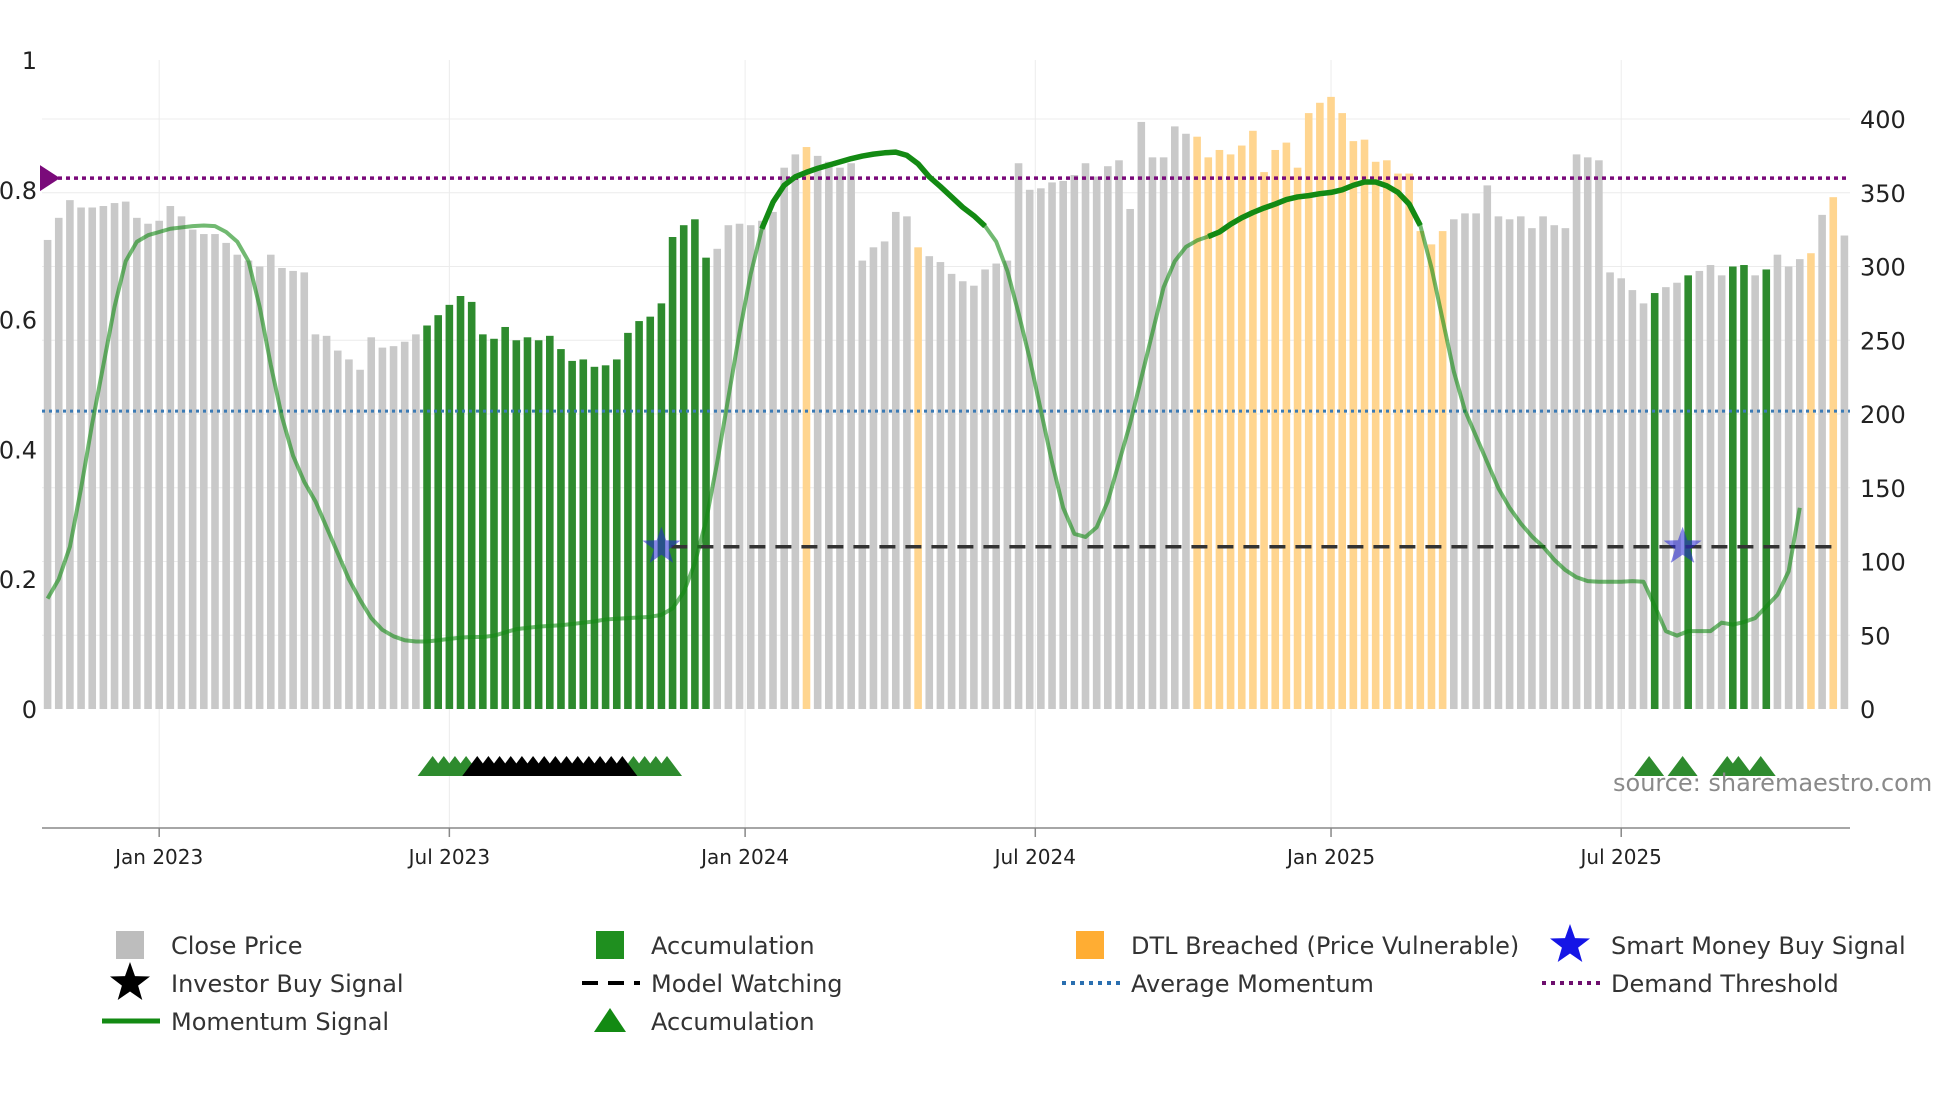  Describe the element at coordinates (1875, 636) in the screenshot. I see `right-axis-tick-label: 50` at that location.